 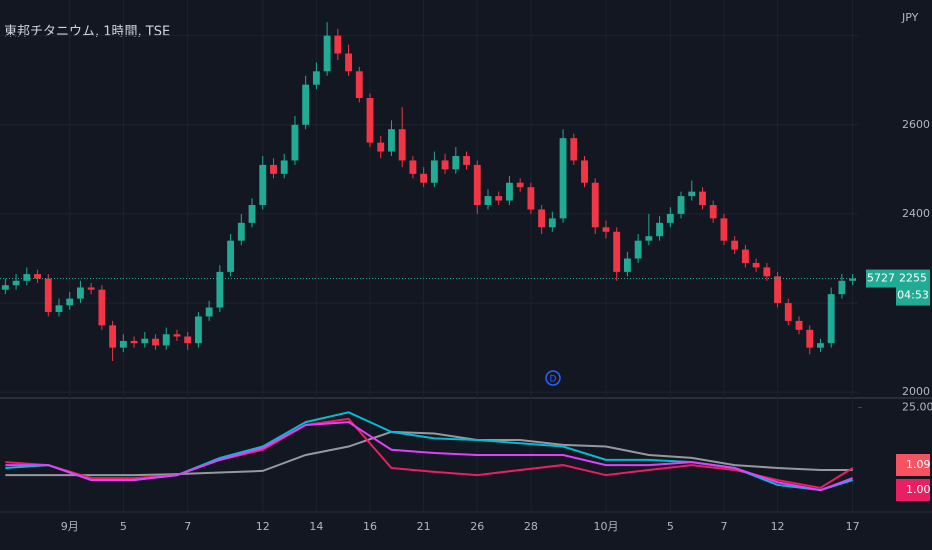 What do you see at coordinates (918, 464) in the screenshot?
I see `price-label: 1.09` at bounding box center [918, 464].